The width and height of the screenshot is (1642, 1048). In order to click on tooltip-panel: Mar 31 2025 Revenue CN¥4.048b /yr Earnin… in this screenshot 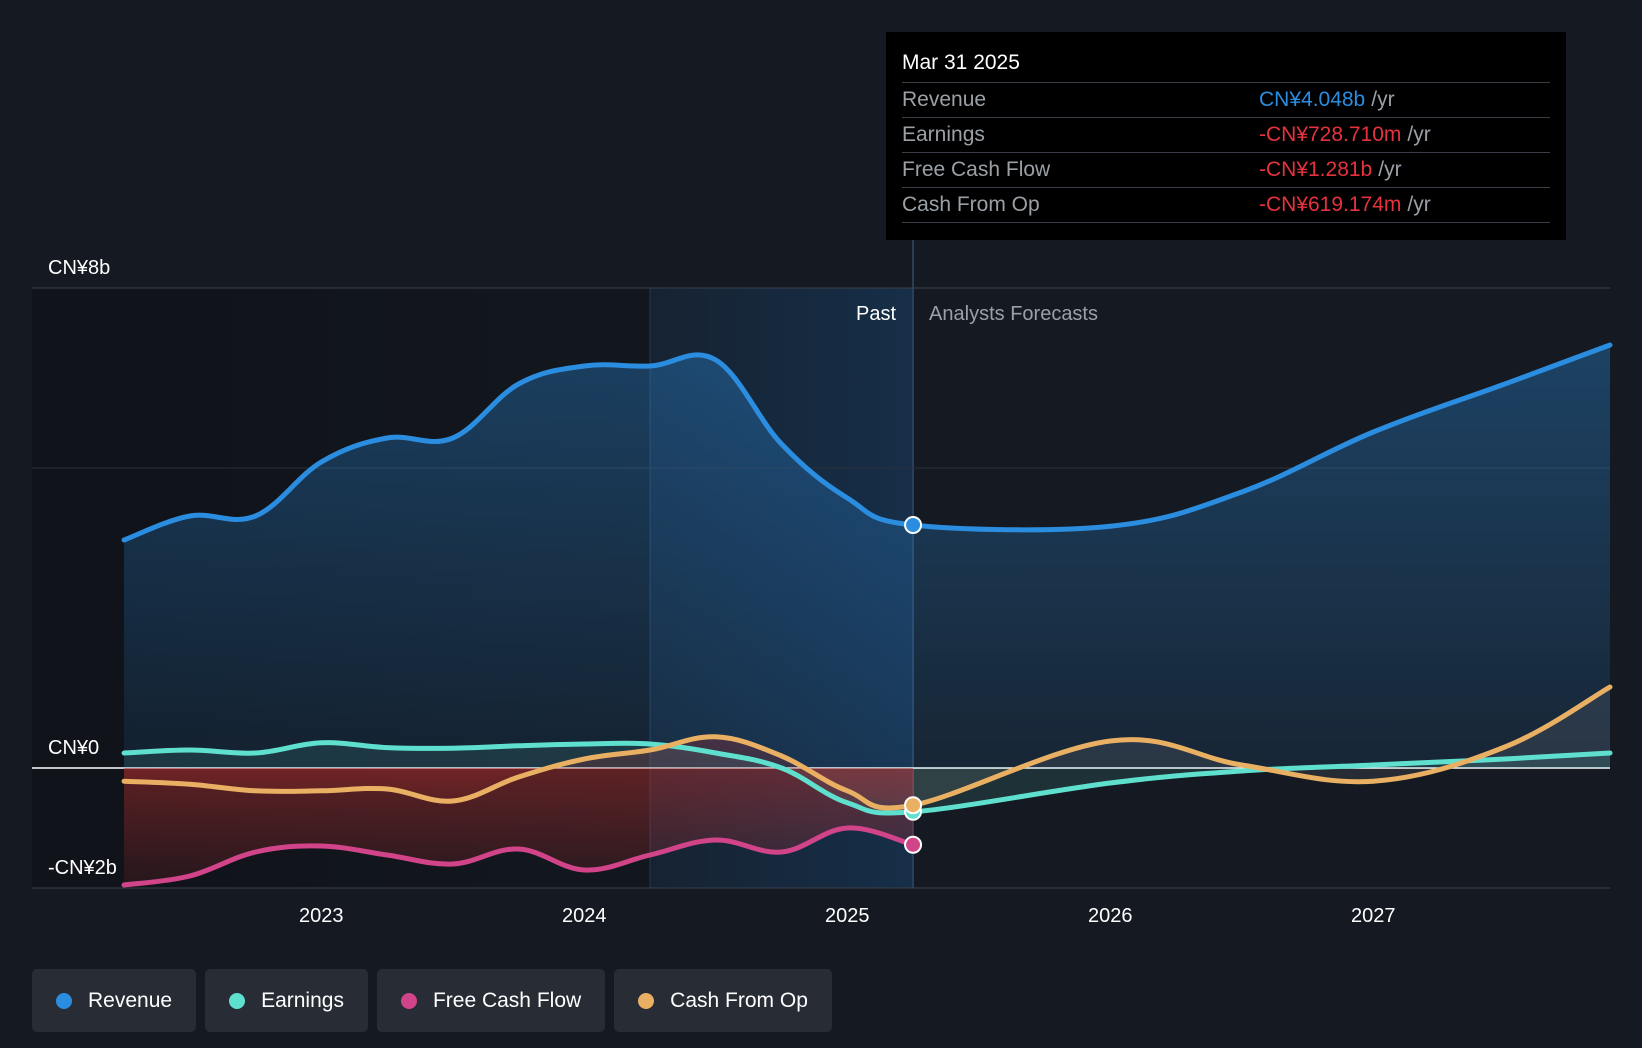, I will do `click(1226, 136)`.